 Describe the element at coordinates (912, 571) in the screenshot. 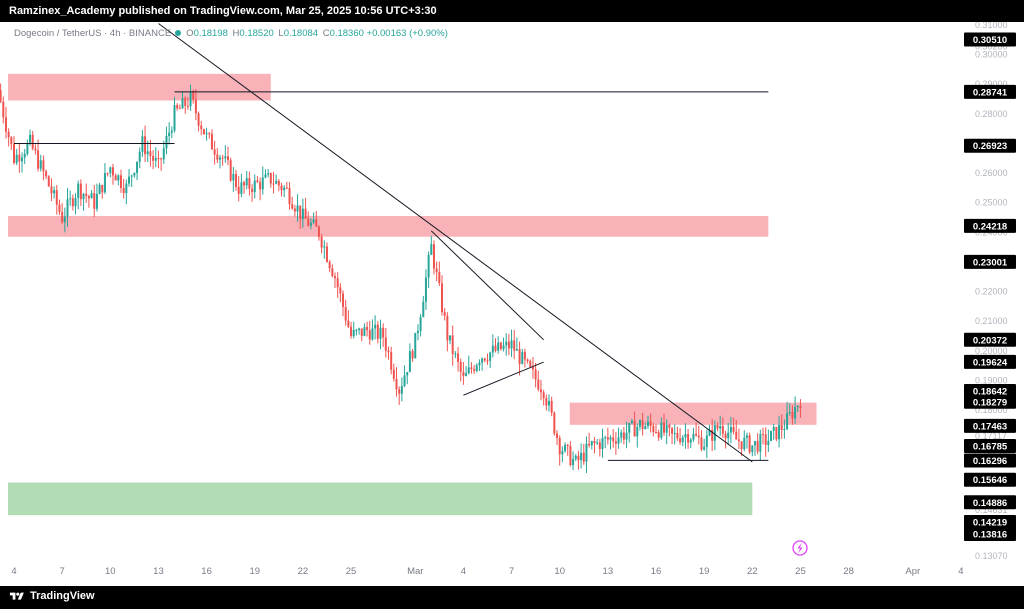

I see `date-tick-label: Apr` at that location.